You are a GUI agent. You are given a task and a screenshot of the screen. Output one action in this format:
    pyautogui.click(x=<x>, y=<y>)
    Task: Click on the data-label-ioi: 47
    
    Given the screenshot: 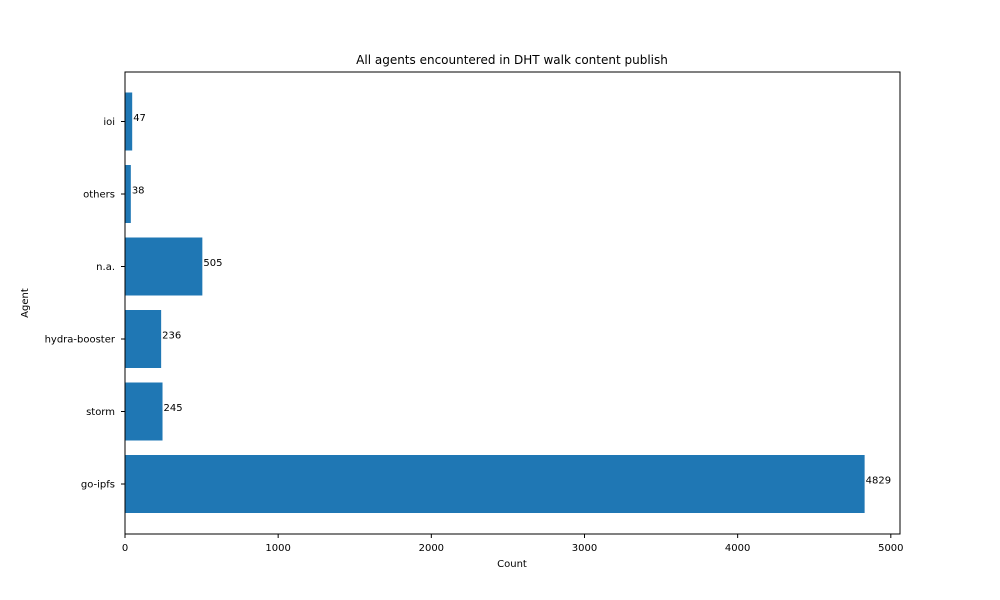 What is the action you would take?
    pyautogui.click(x=139, y=118)
    